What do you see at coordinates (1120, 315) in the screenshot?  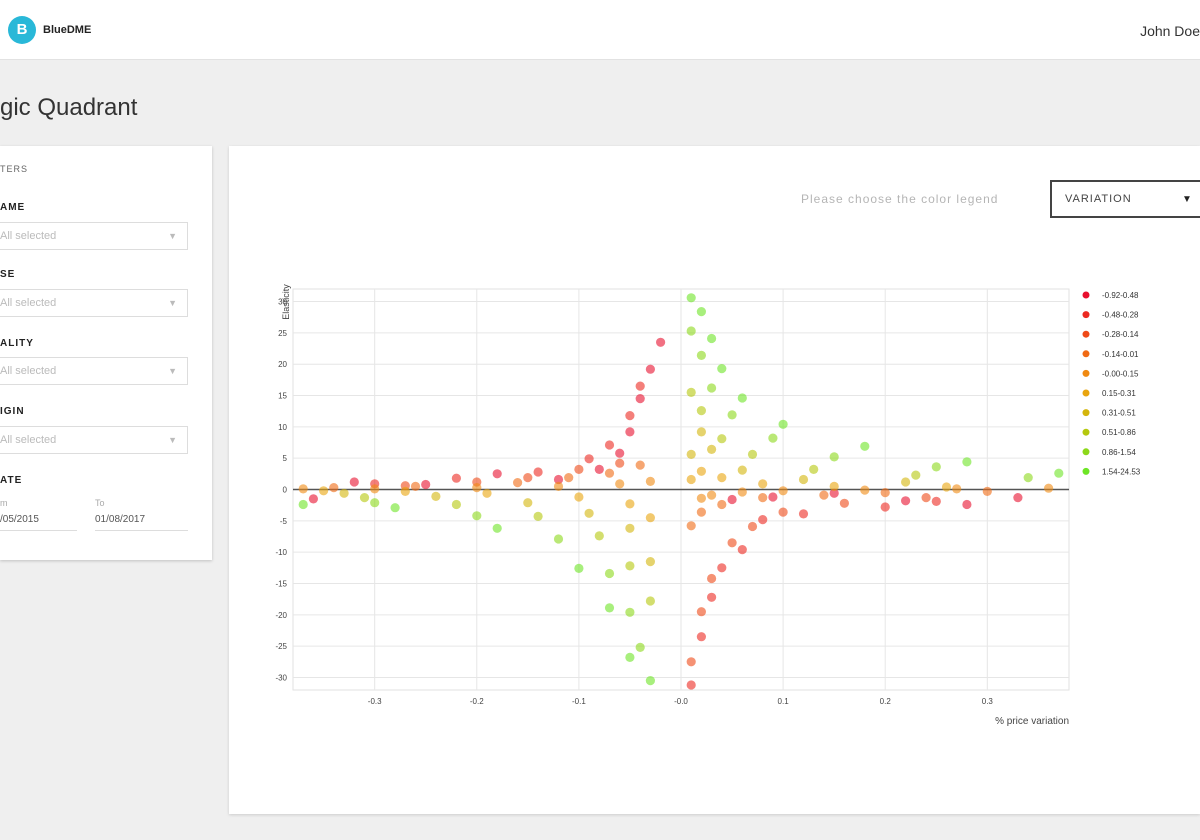 I see `legend-entry: -0.48-0.28` at bounding box center [1120, 315].